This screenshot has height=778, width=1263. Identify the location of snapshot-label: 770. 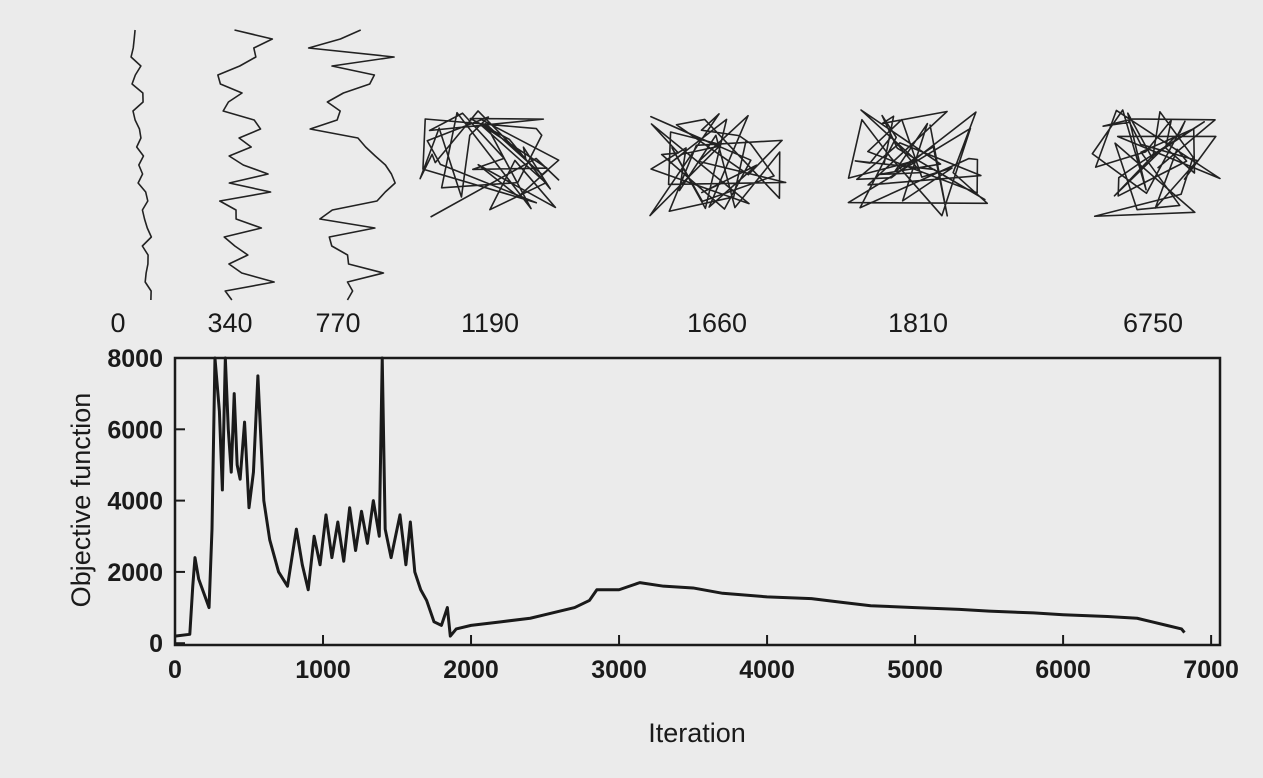
(337, 323).